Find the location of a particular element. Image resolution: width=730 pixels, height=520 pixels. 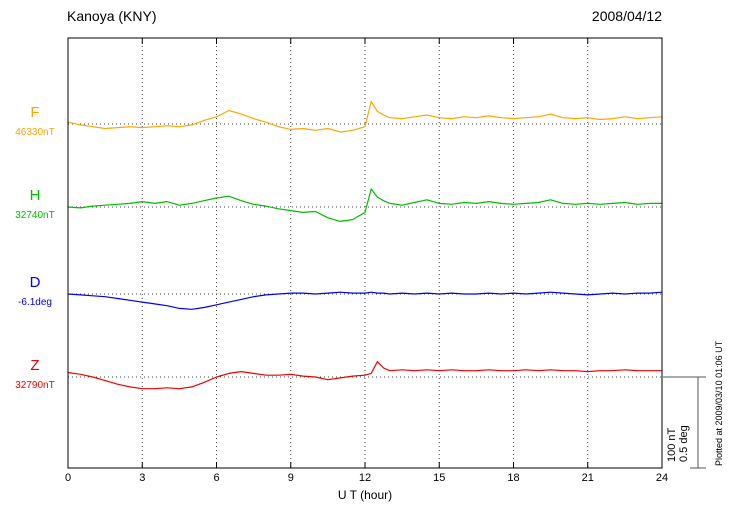

x-tick-label: 21 is located at coordinates (587, 478).